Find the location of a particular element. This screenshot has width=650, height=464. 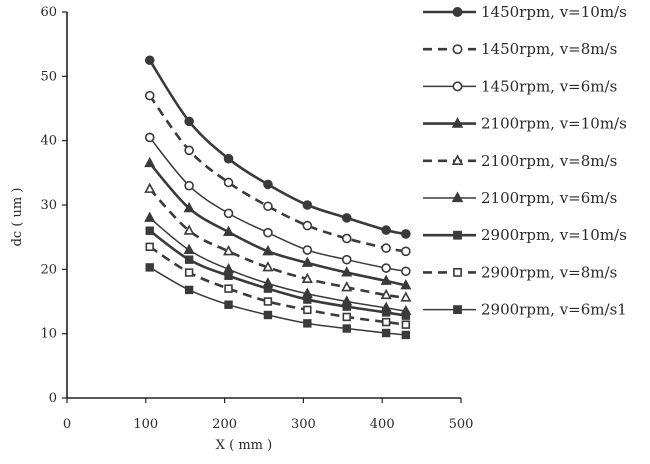

y-tick-label: 50 is located at coordinates (48, 76).